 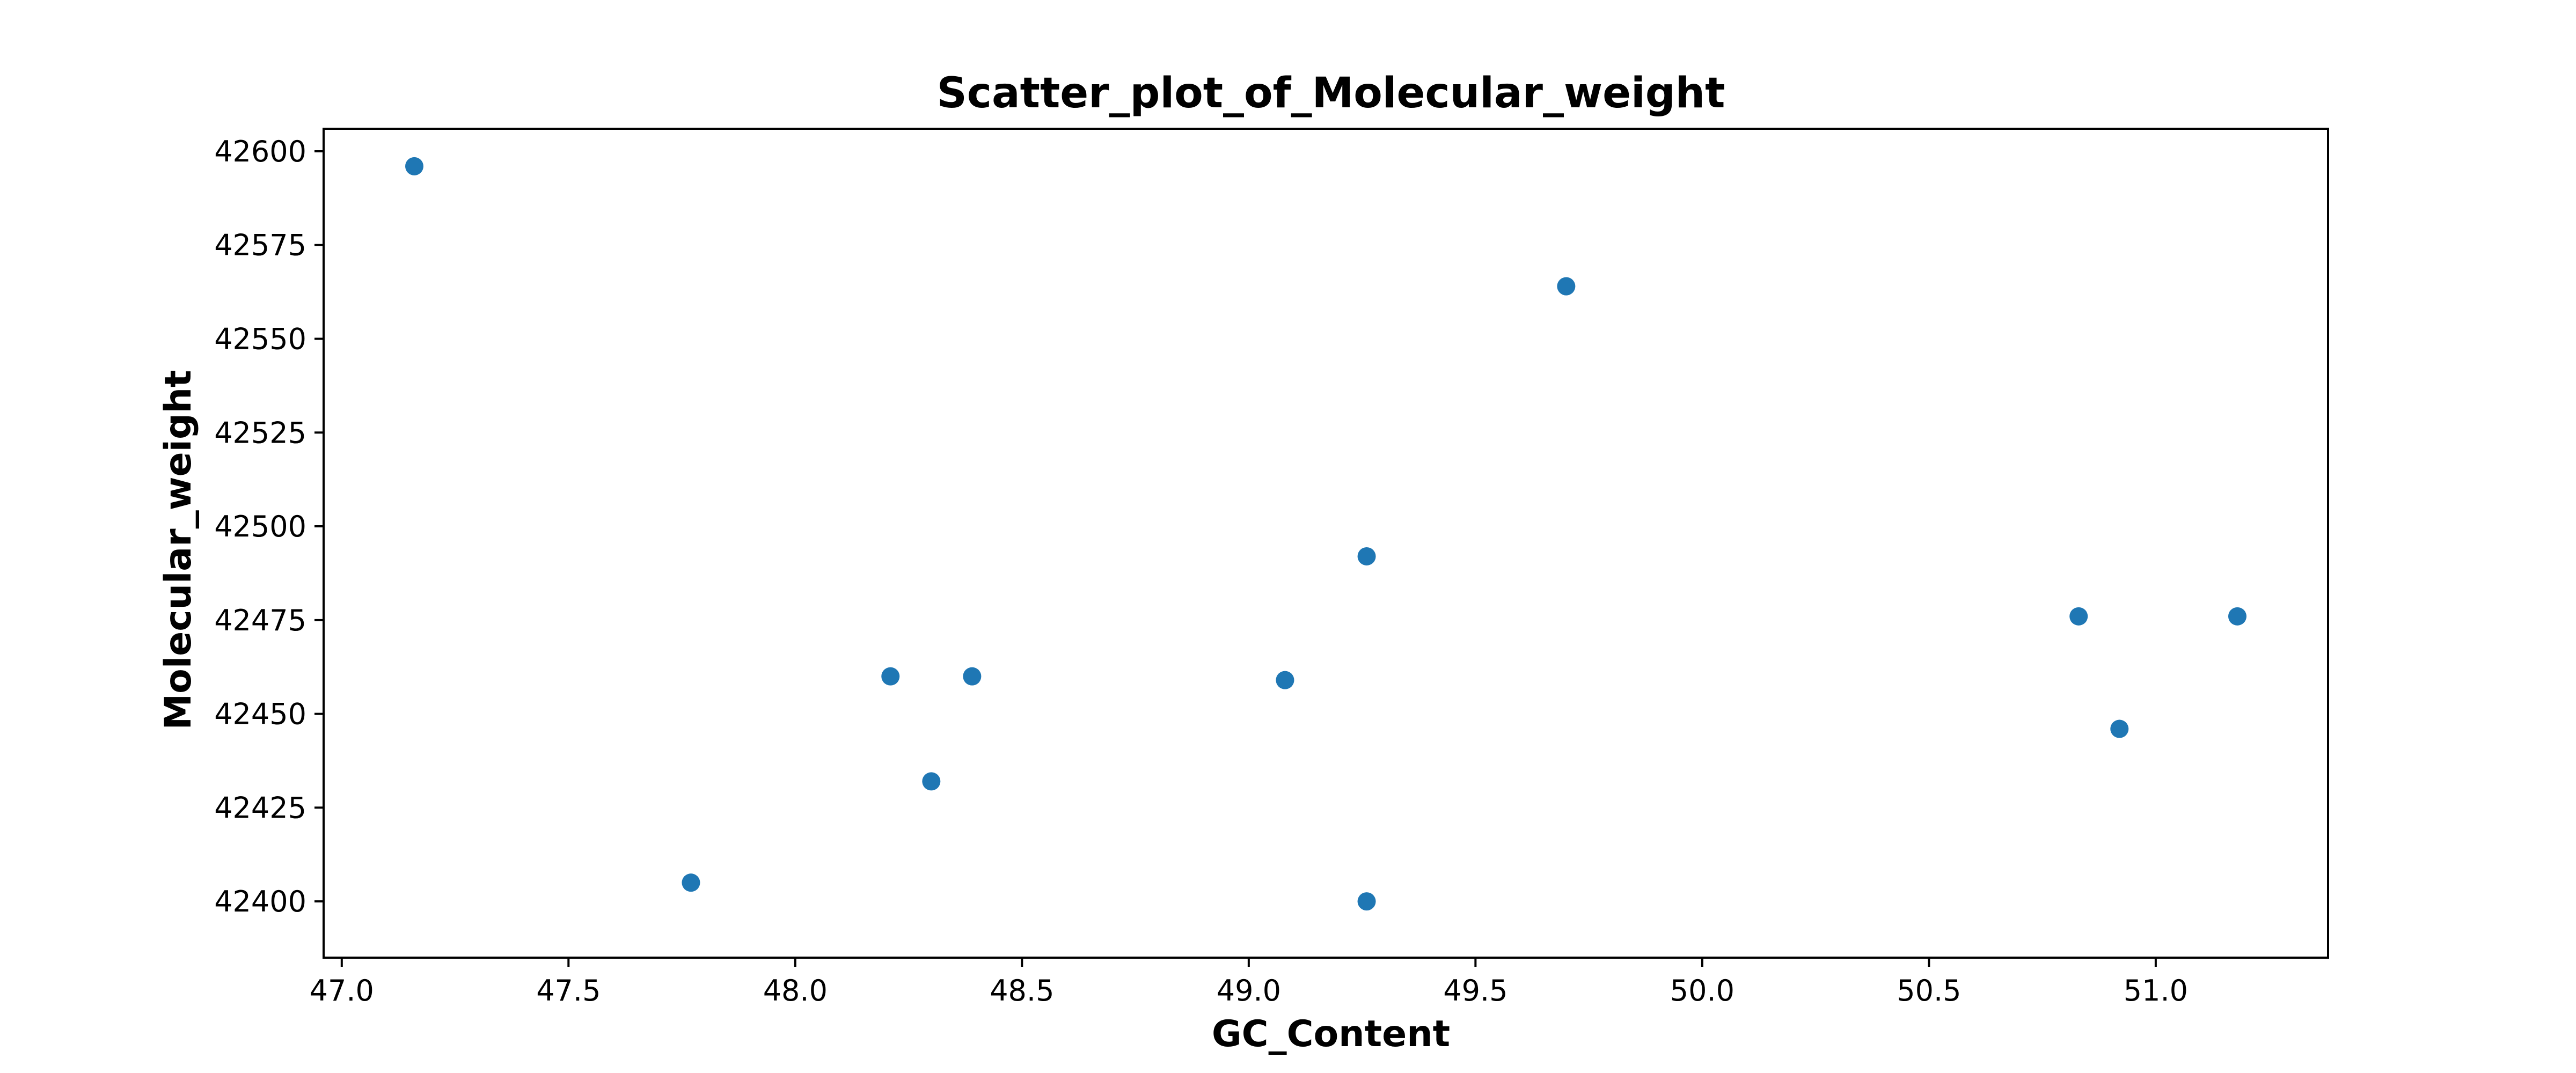 What do you see at coordinates (260, 714) in the screenshot?
I see `y-tick-label: 42450` at bounding box center [260, 714].